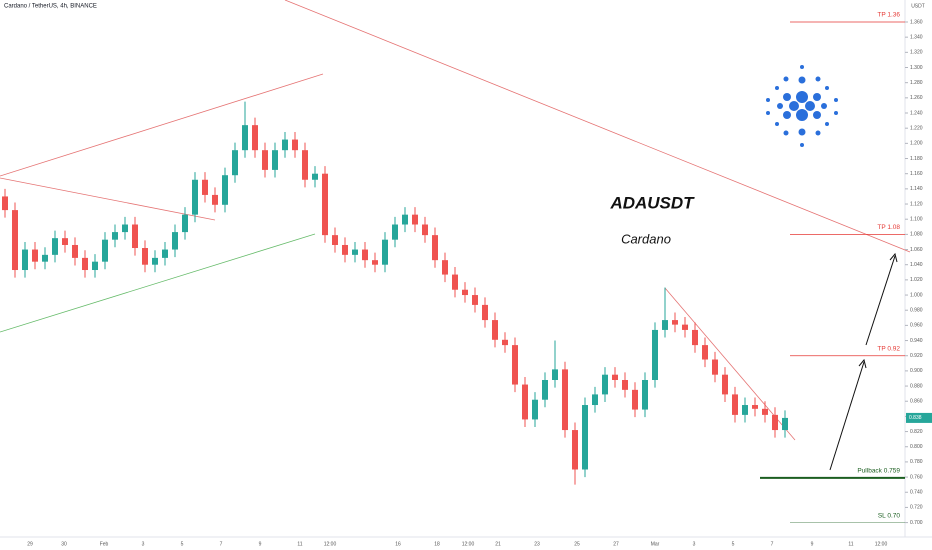  Describe the element at coordinates (878, 471) in the screenshot. I see `level-label: Pullback 0.759` at that location.